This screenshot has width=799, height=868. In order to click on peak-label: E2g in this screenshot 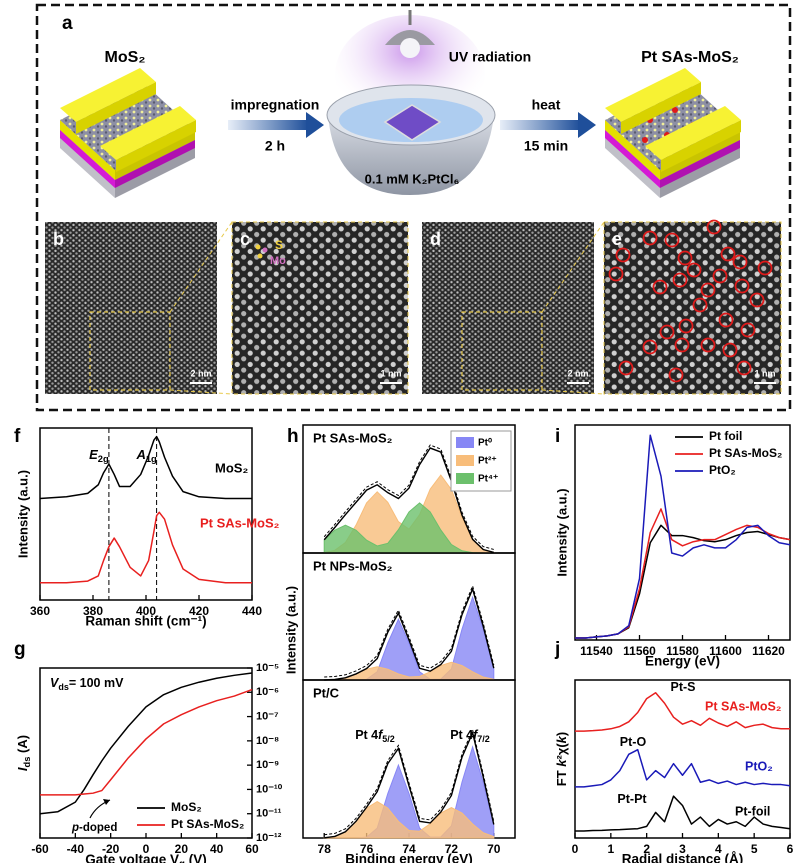, I will do `click(99, 455)`.